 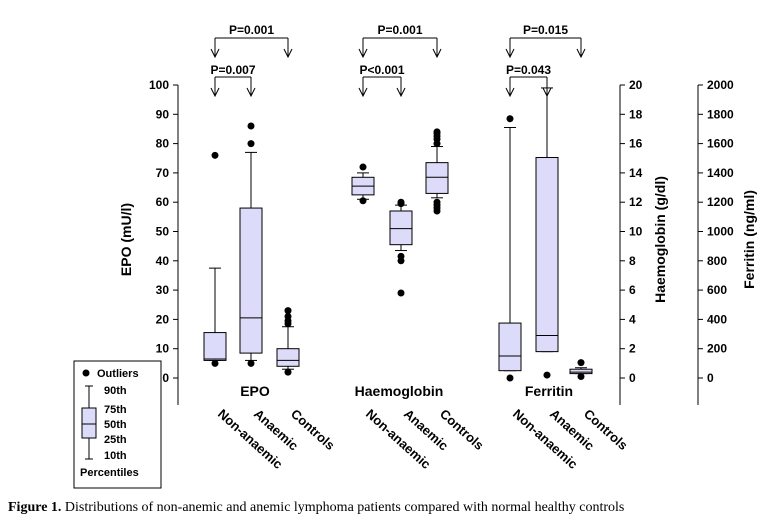 What do you see at coordinates (163, 114) in the screenshot?
I see `epo-tick-label: 90` at bounding box center [163, 114].